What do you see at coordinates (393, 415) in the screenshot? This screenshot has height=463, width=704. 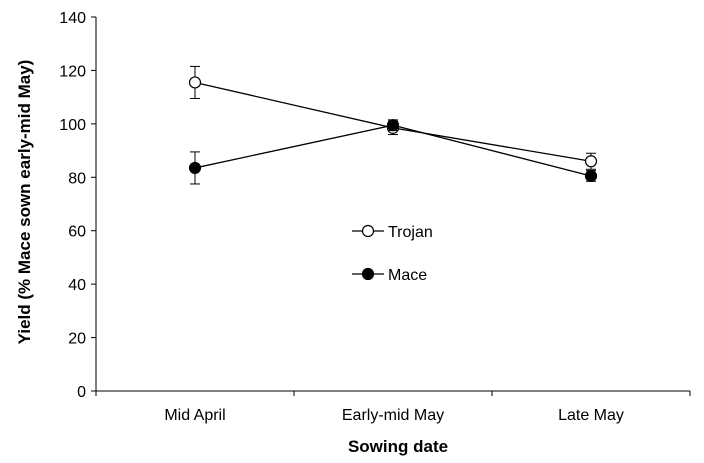 I see `x-tick-label: Early-mid May` at bounding box center [393, 415].